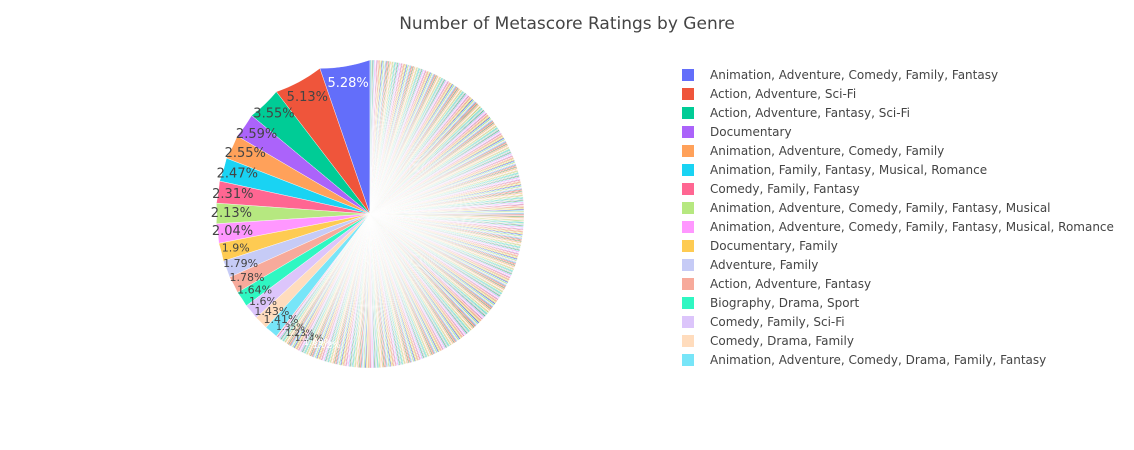 Image resolution: width=1134 pixels, height=450 pixels. I want to click on legend-label: Comedy, Drama, Family, so click(782, 340).